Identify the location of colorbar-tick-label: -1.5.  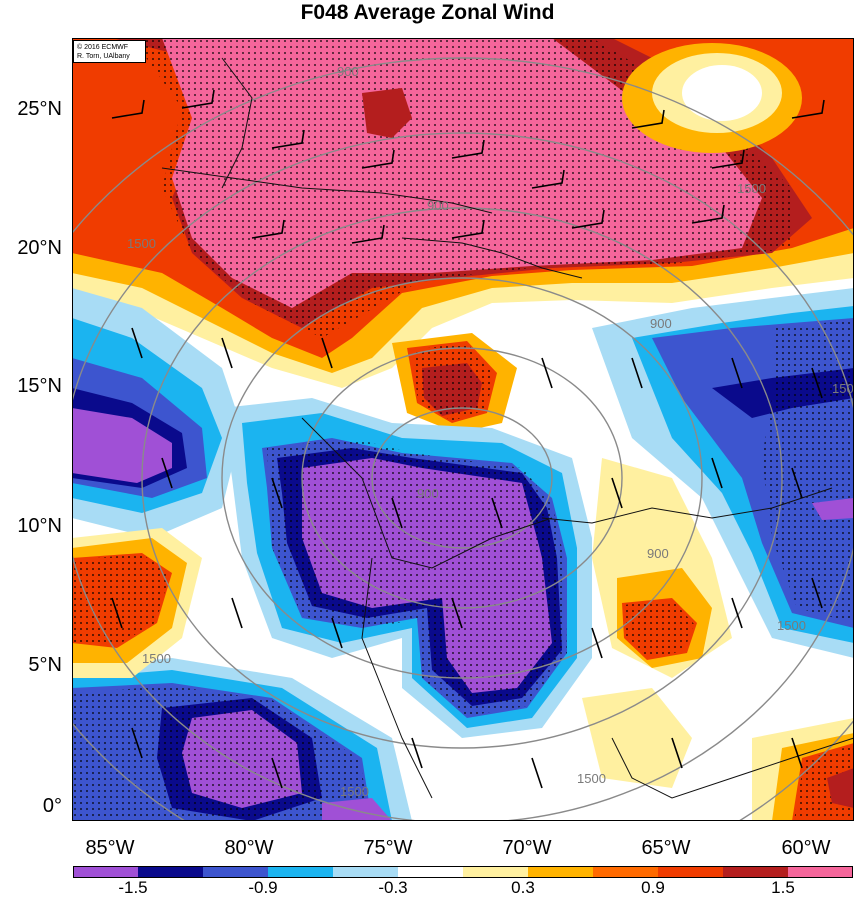
(133, 887).